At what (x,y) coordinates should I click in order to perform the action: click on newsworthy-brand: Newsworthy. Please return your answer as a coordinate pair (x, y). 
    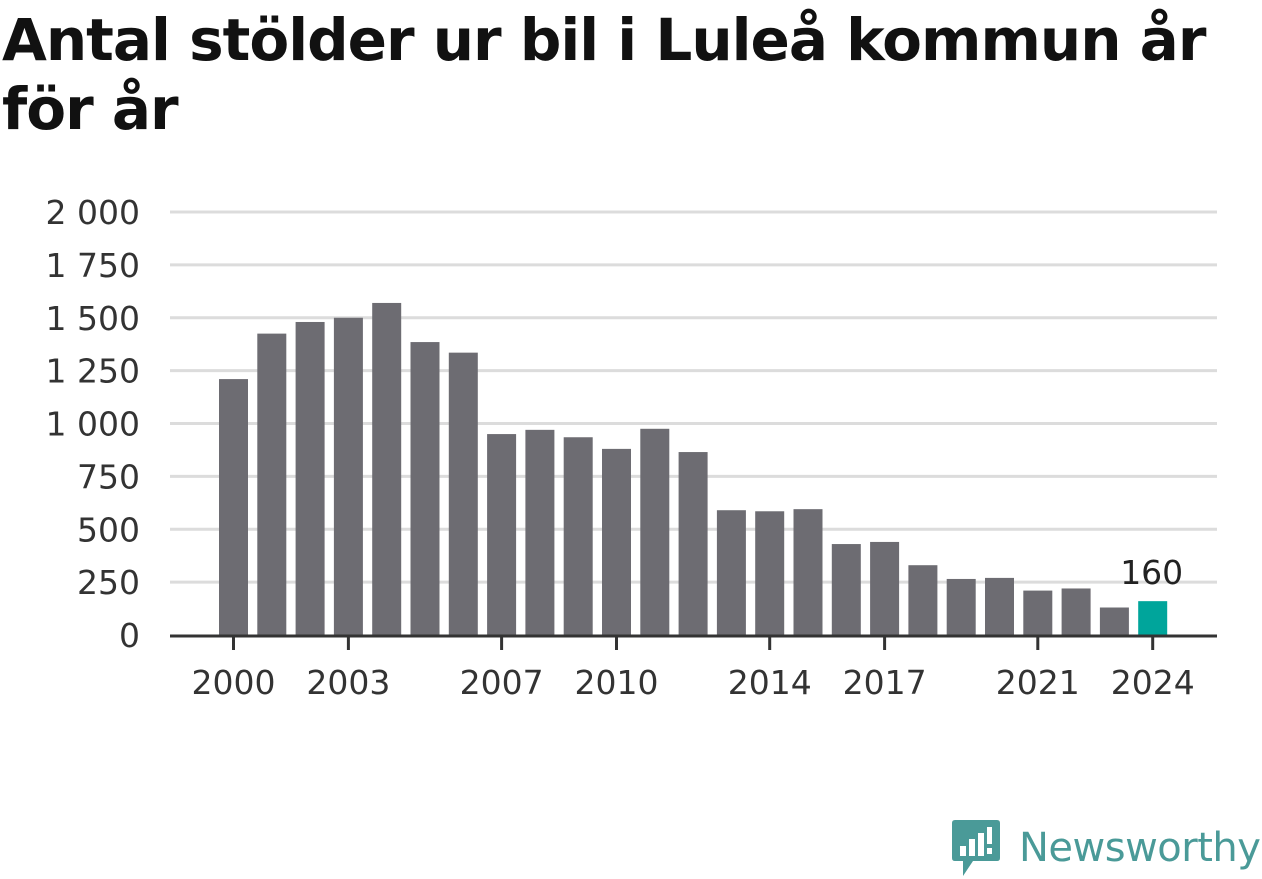
    Looking at the image, I should click on (1106, 848).